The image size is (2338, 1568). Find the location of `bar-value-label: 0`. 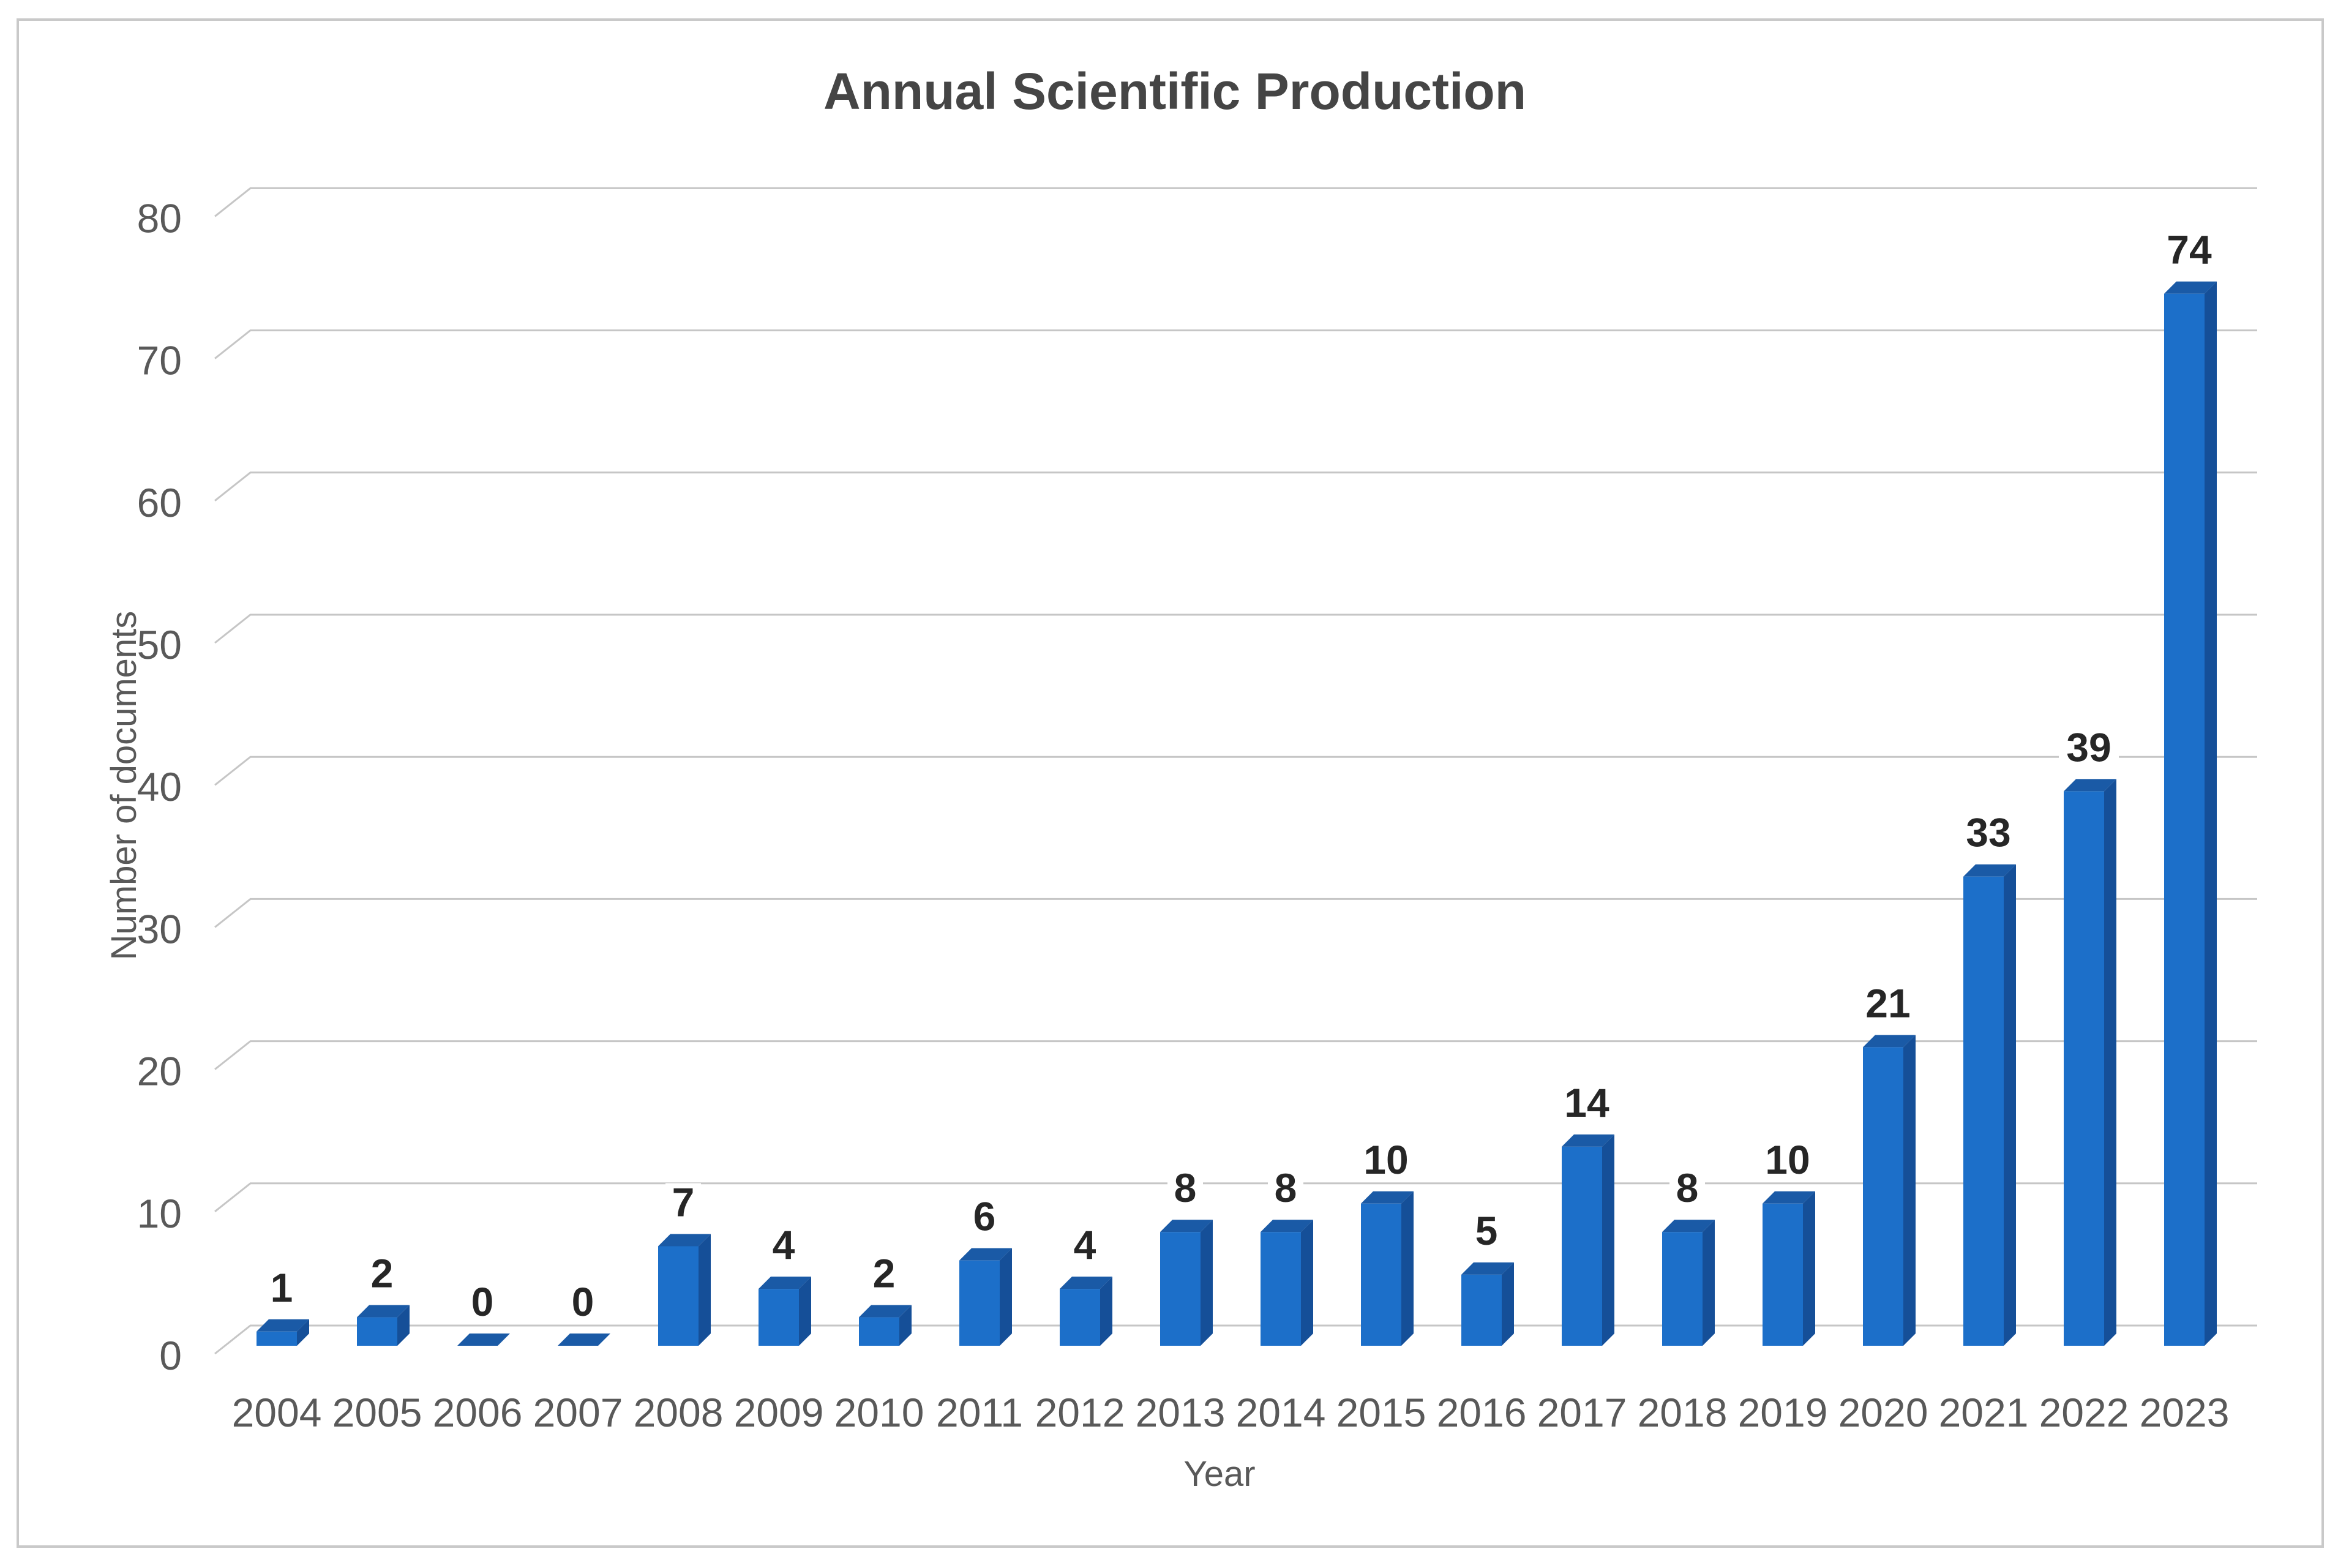

bar-value-label: 0 is located at coordinates (583, 1301).